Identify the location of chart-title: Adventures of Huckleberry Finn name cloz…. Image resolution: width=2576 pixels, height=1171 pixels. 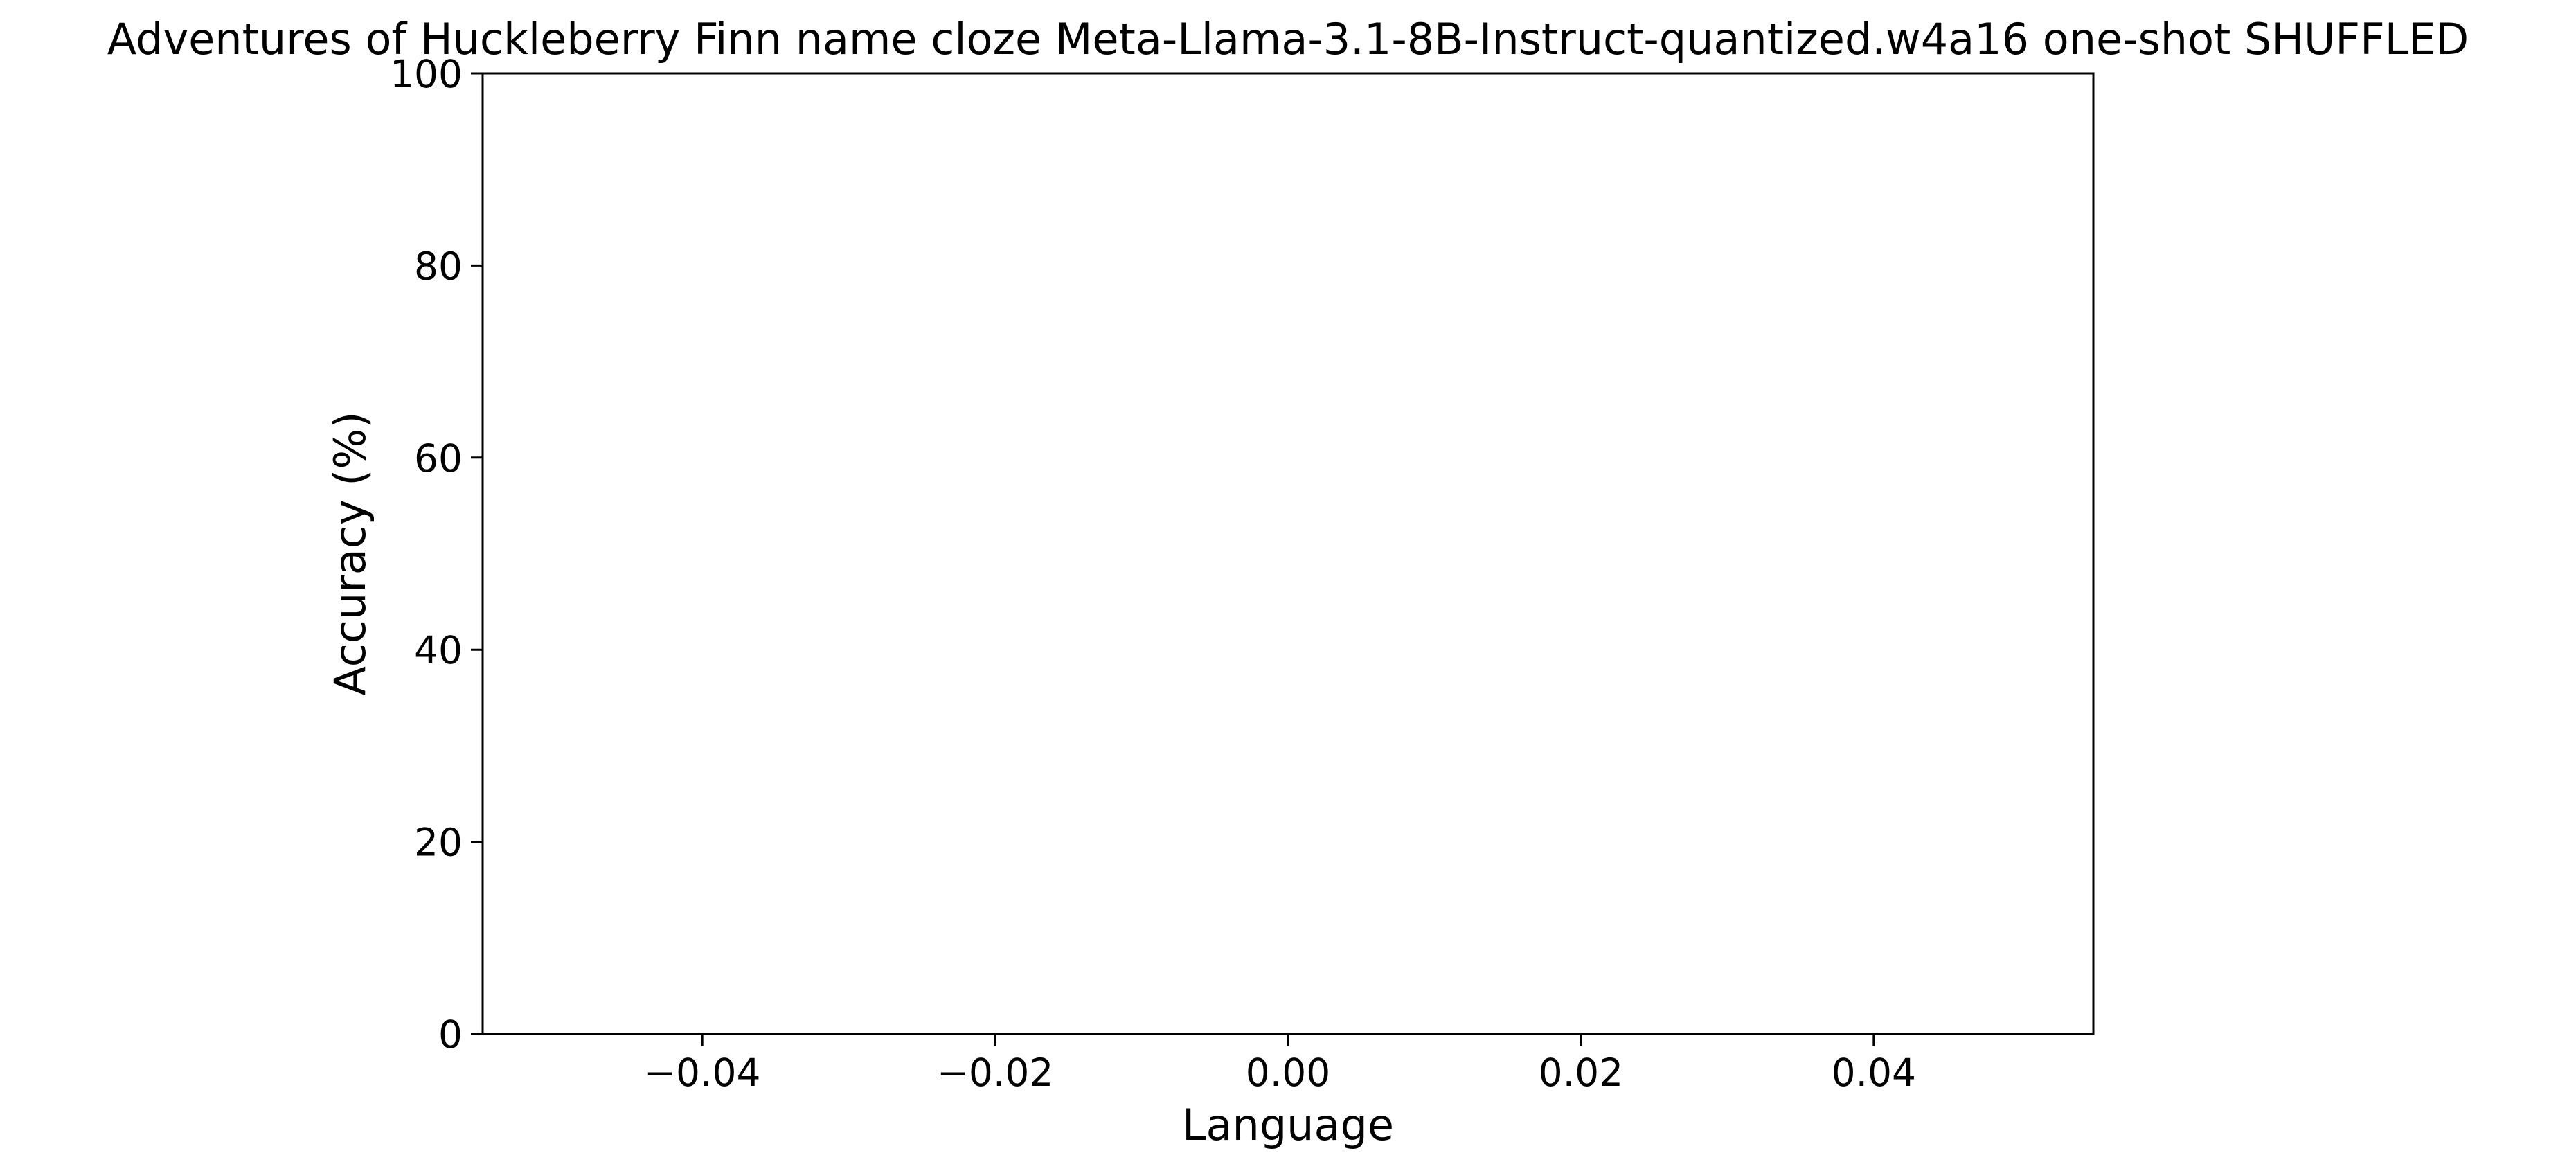
(1288, 39).